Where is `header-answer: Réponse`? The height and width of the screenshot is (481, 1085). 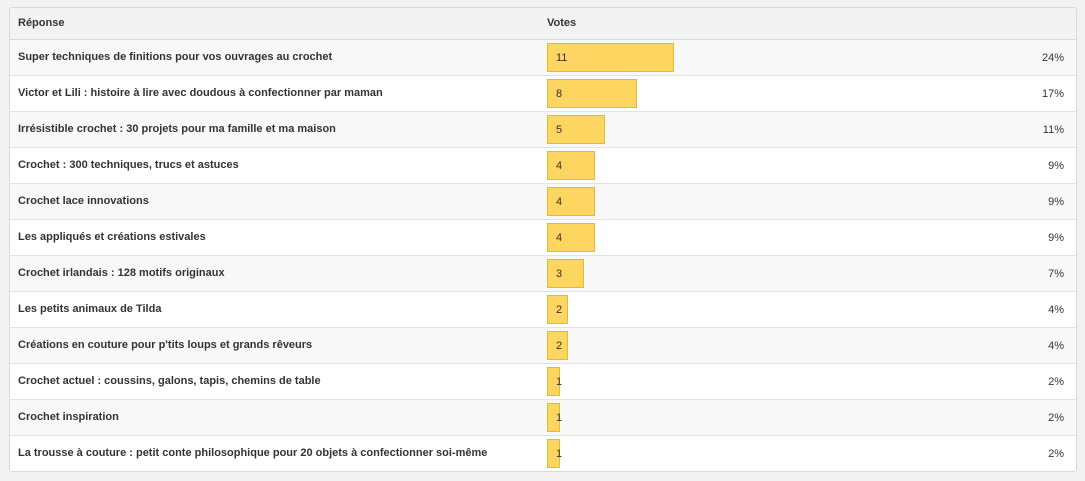
header-answer: Réponse is located at coordinates (41, 23).